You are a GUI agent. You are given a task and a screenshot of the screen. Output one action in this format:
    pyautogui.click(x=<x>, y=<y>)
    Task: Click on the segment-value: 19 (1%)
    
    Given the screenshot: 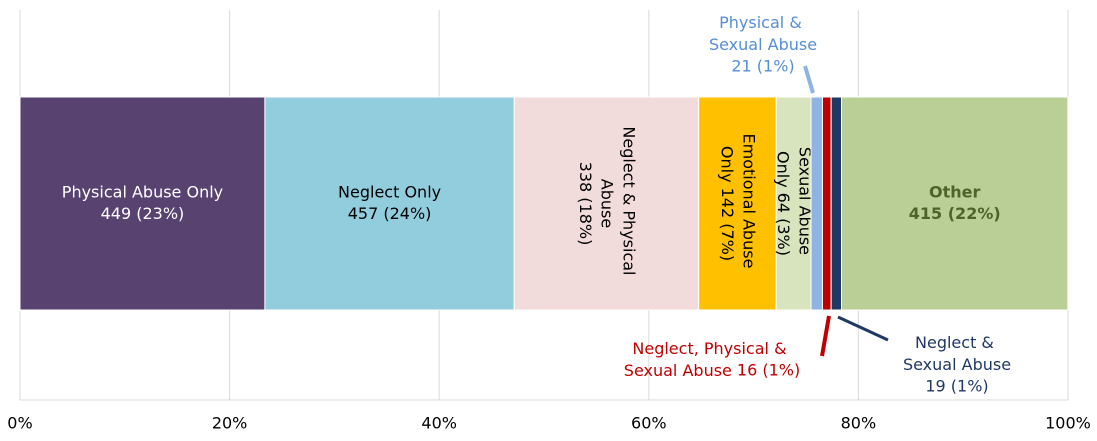 What is the action you would take?
    pyautogui.click(x=956, y=386)
    